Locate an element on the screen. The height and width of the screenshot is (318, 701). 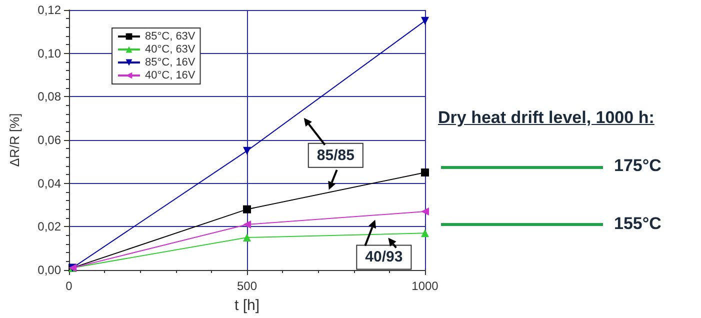
annotation: 85/85 is located at coordinates (335, 155).